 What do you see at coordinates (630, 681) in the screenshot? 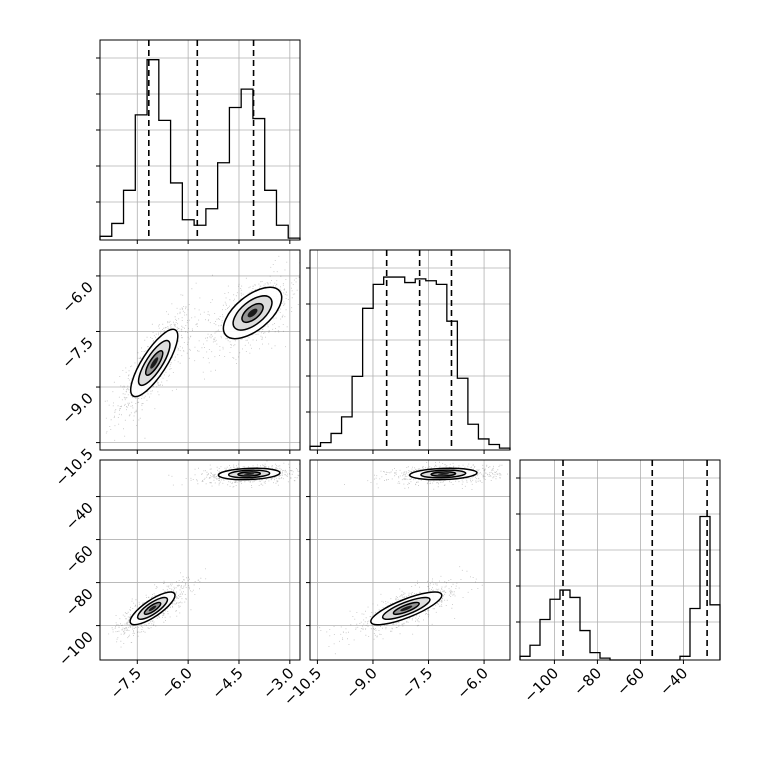
I see `x-tick-label: −60` at bounding box center [630, 681].